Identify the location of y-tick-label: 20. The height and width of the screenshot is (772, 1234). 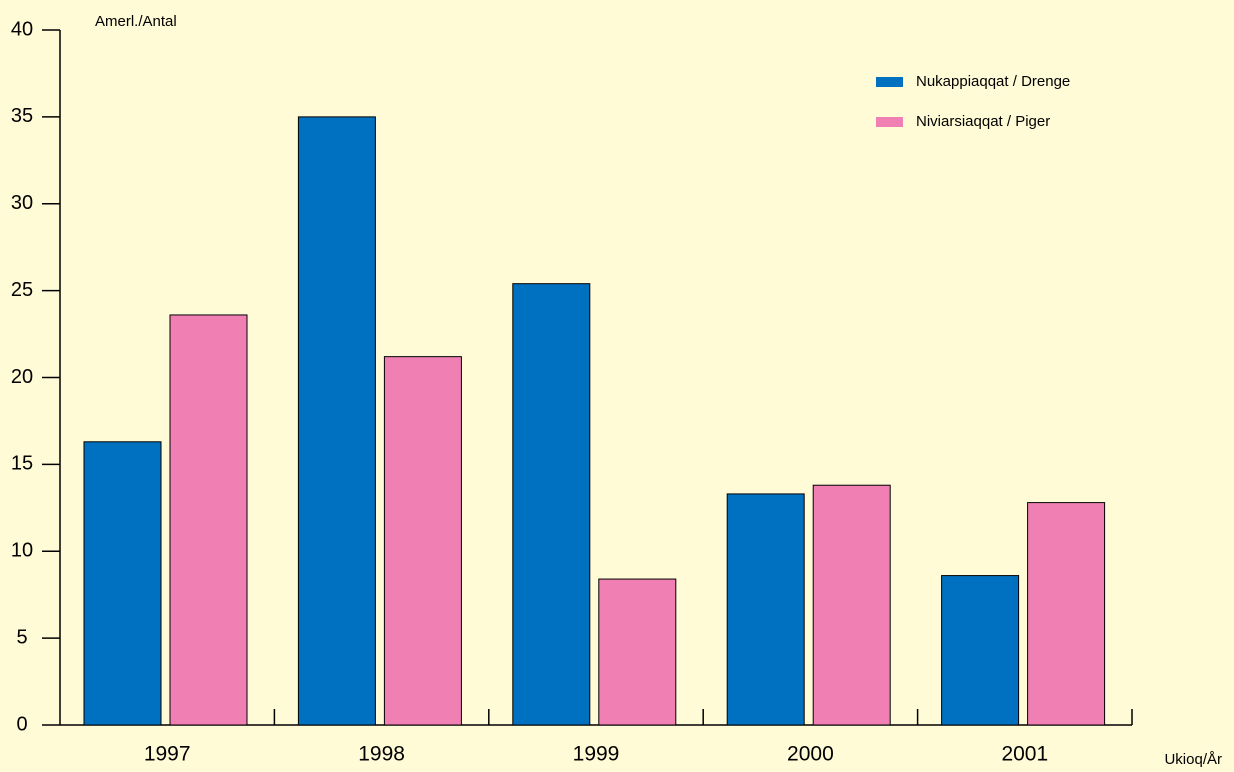
(22, 377).